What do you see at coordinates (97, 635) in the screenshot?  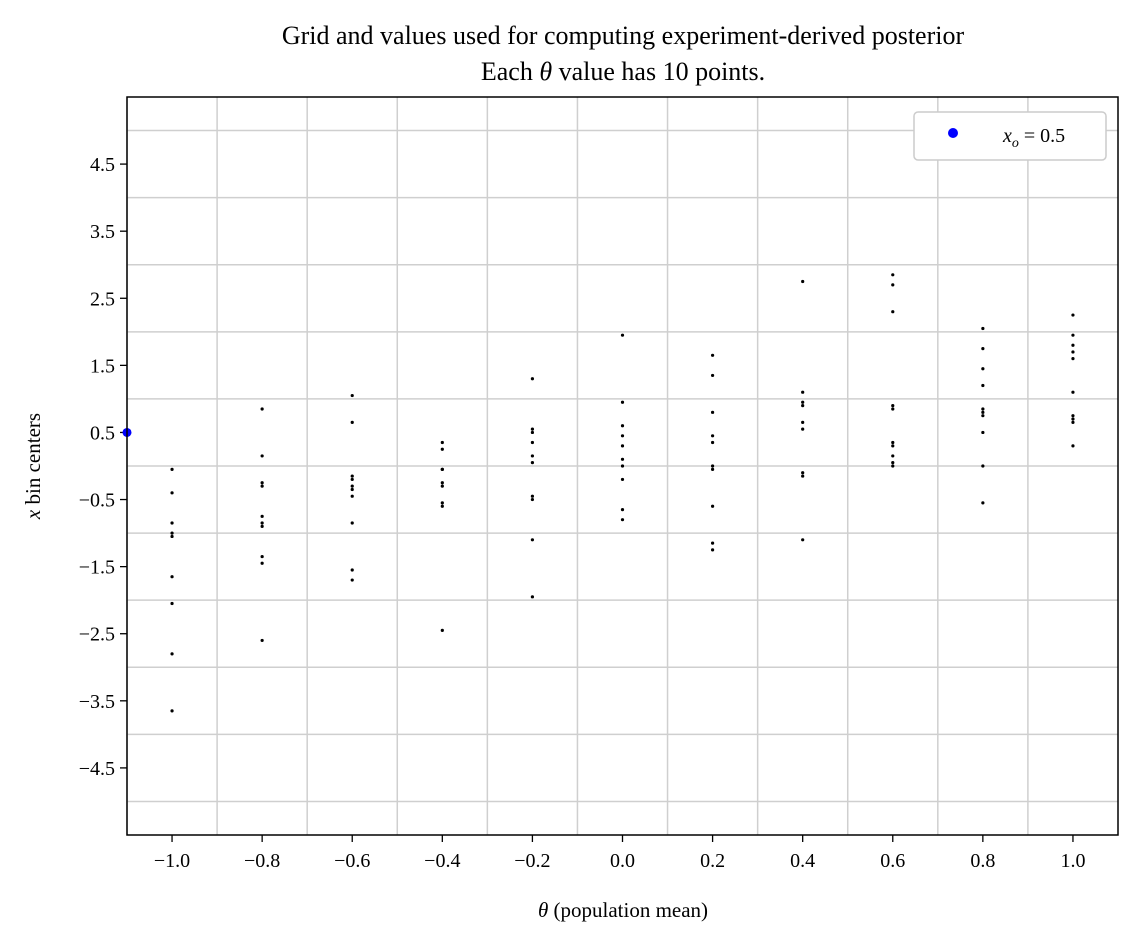 I see `y-tick-label: −2.5` at bounding box center [97, 635].